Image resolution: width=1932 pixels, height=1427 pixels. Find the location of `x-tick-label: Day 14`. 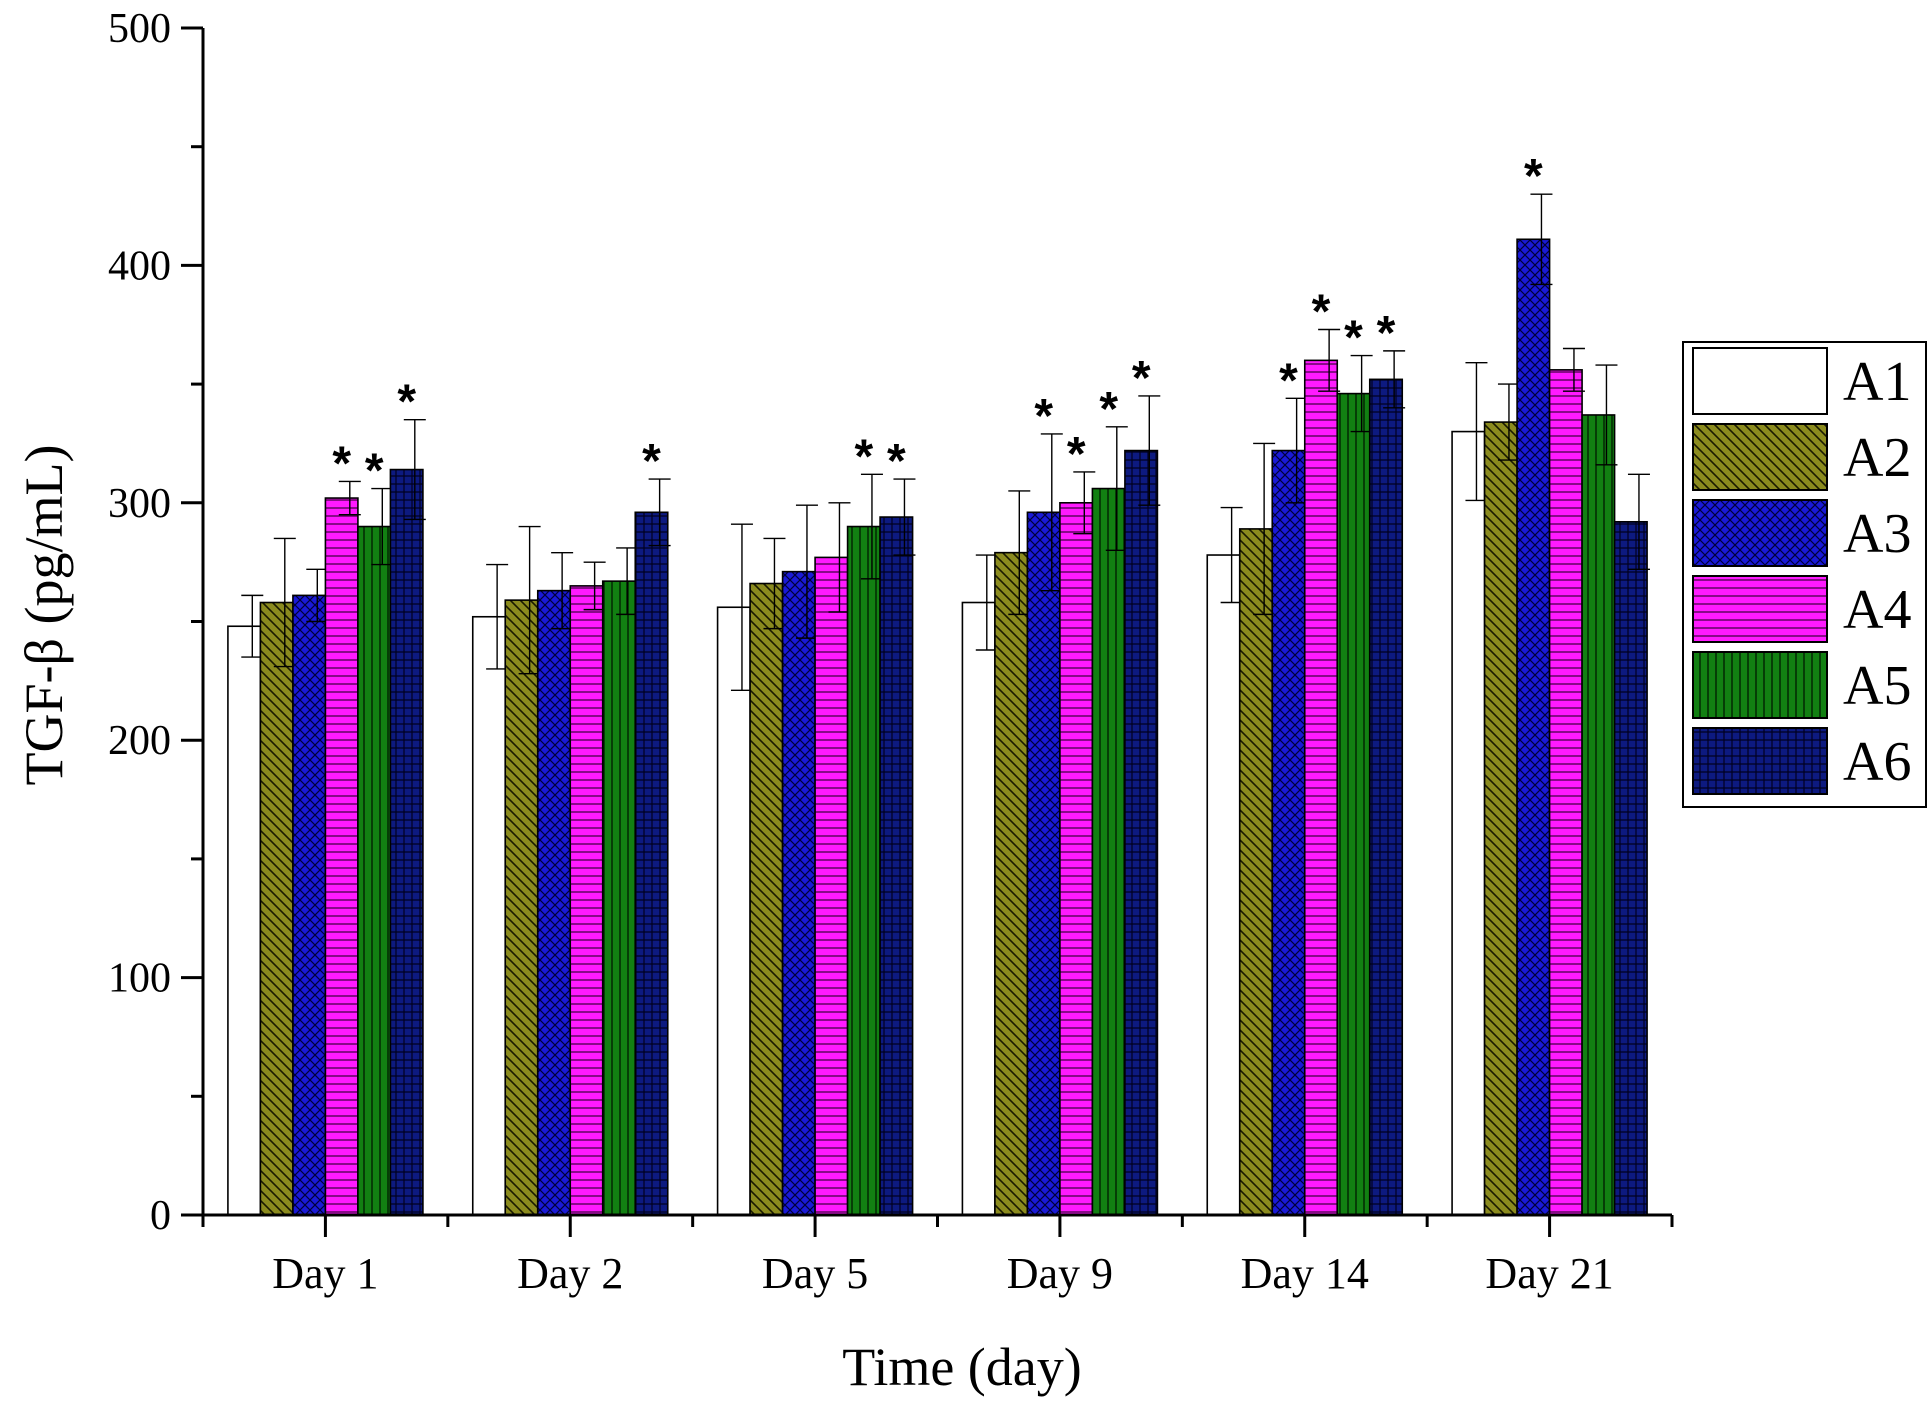

x-tick-label: Day 14 is located at coordinates (1305, 1273).